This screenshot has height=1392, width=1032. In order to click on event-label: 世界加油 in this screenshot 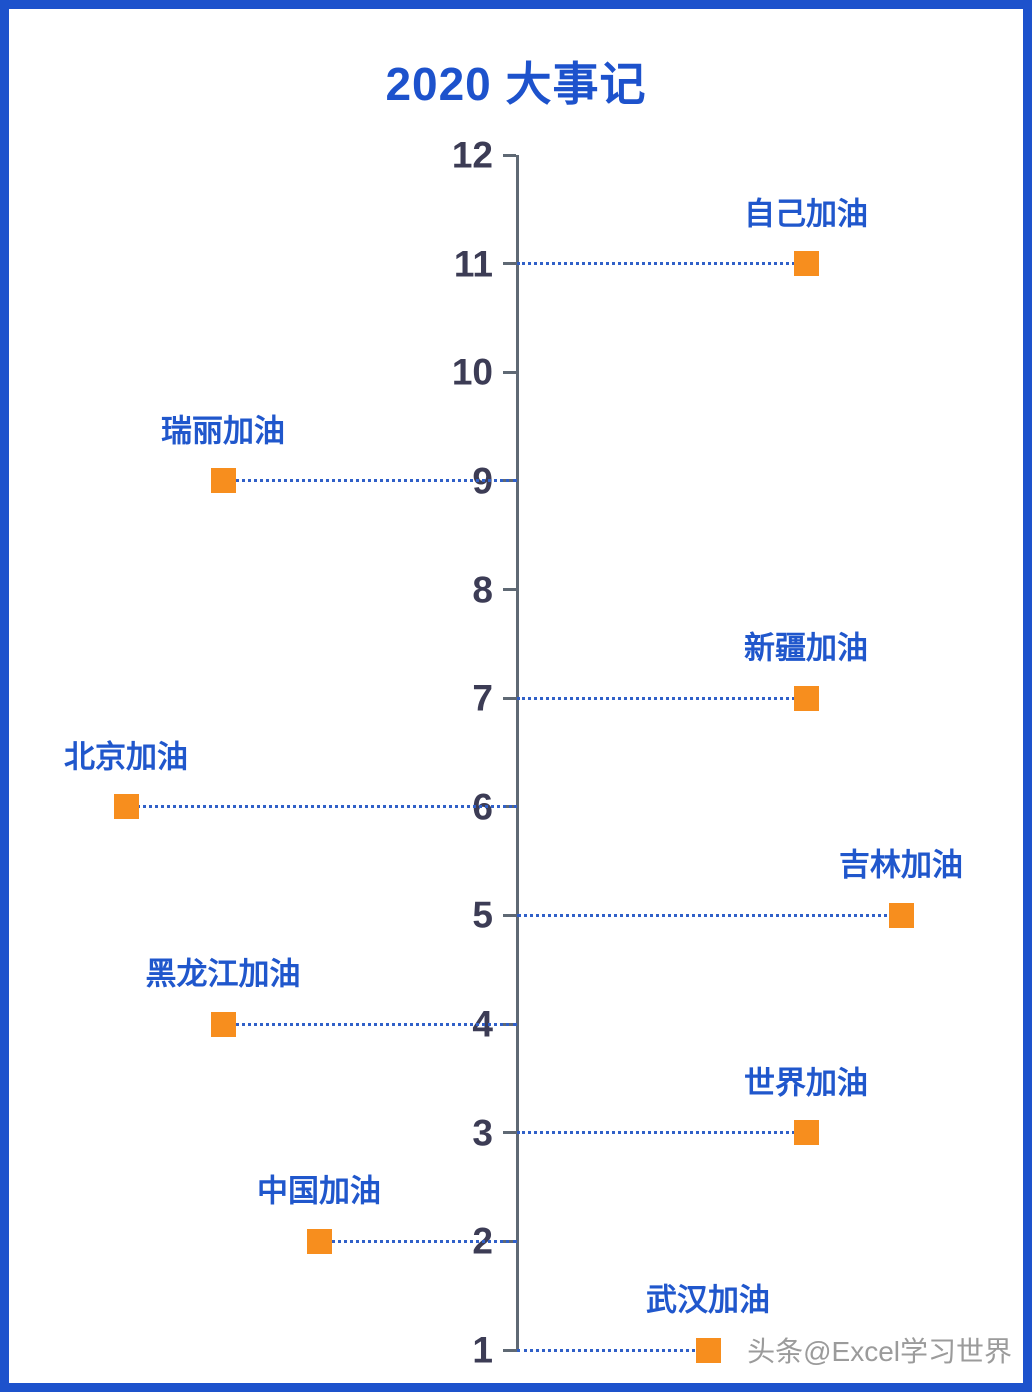, I will do `click(806, 1083)`.